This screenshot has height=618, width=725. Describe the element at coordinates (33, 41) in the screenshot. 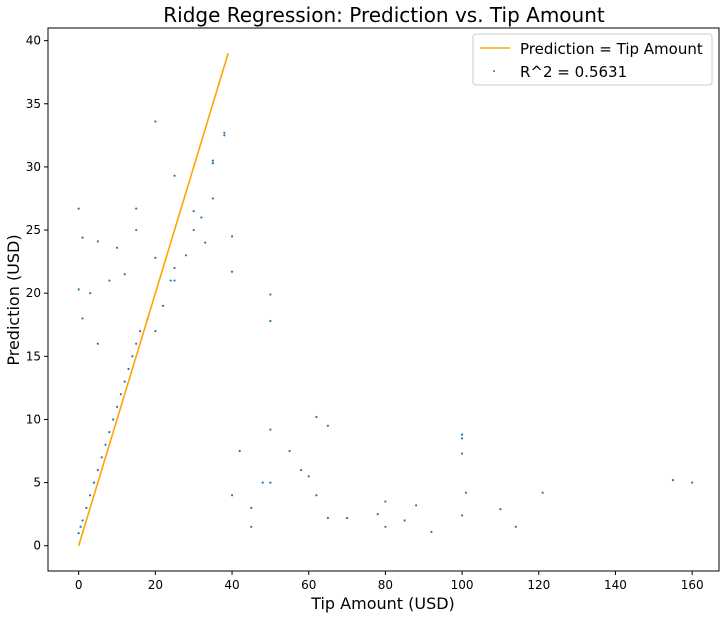

I see `y-tick-label: 40` at that location.